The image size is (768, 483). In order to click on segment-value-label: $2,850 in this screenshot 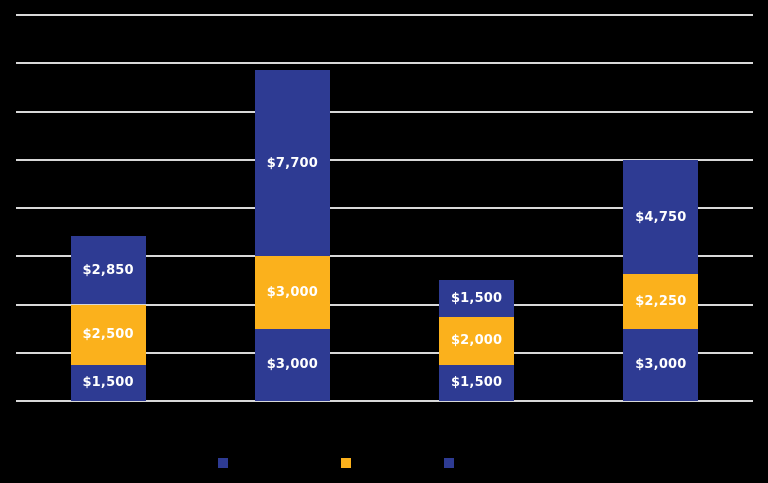, I will do `click(108, 270)`.